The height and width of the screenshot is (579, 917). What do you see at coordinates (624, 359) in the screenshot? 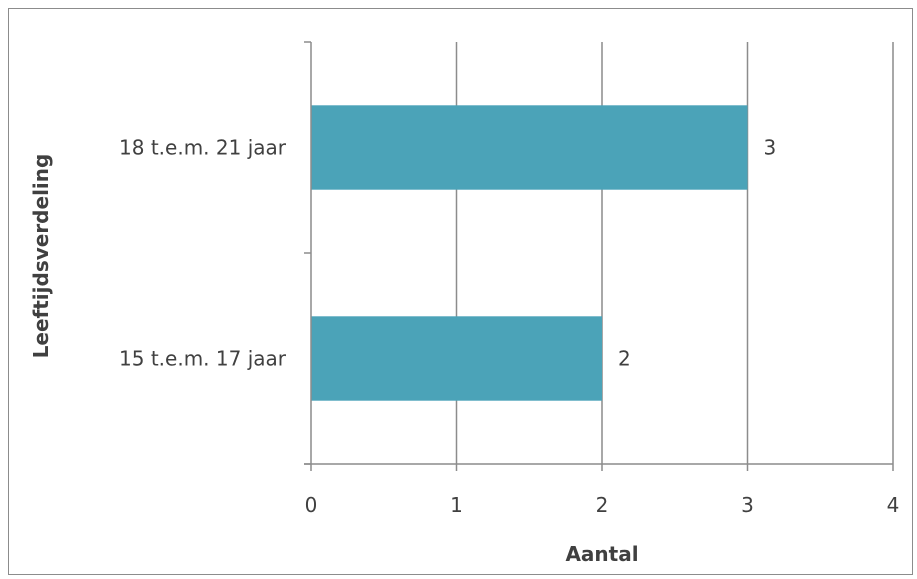
I see `data-label: 2` at bounding box center [624, 359].